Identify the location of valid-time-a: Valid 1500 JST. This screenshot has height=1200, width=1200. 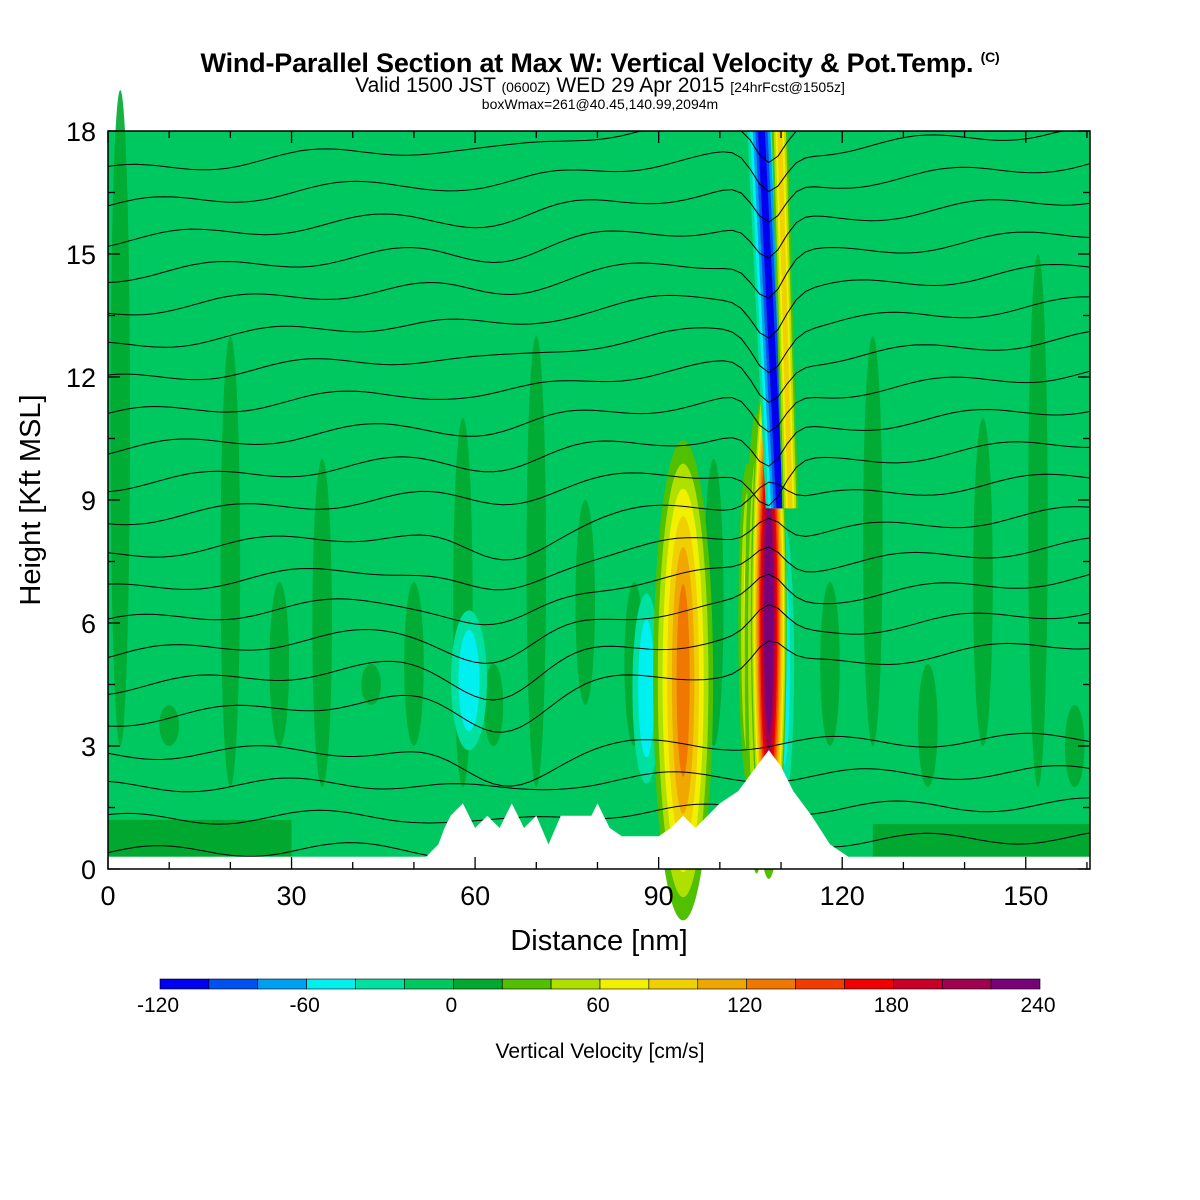
(425, 85).